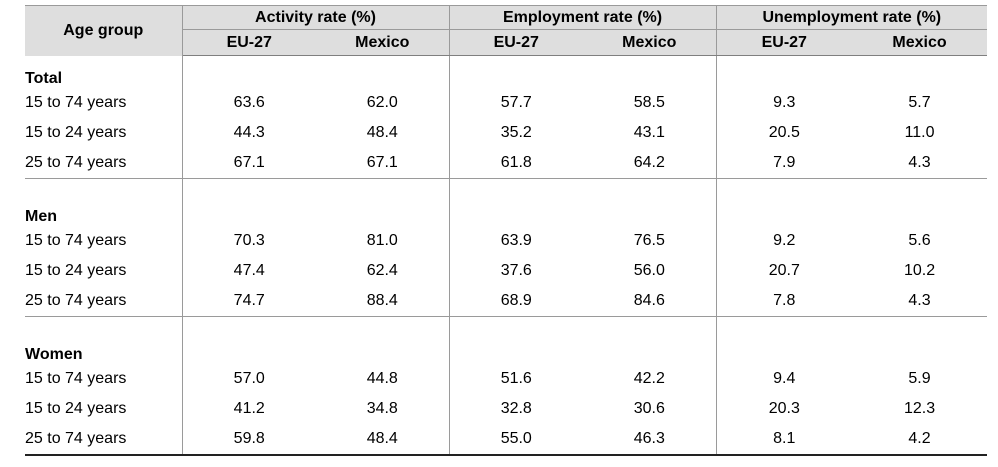 Image resolution: width=998 pixels, height=467 pixels. Describe the element at coordinates (784, 163) in the screenshot. I see `value-cell: 7.9` at that location.